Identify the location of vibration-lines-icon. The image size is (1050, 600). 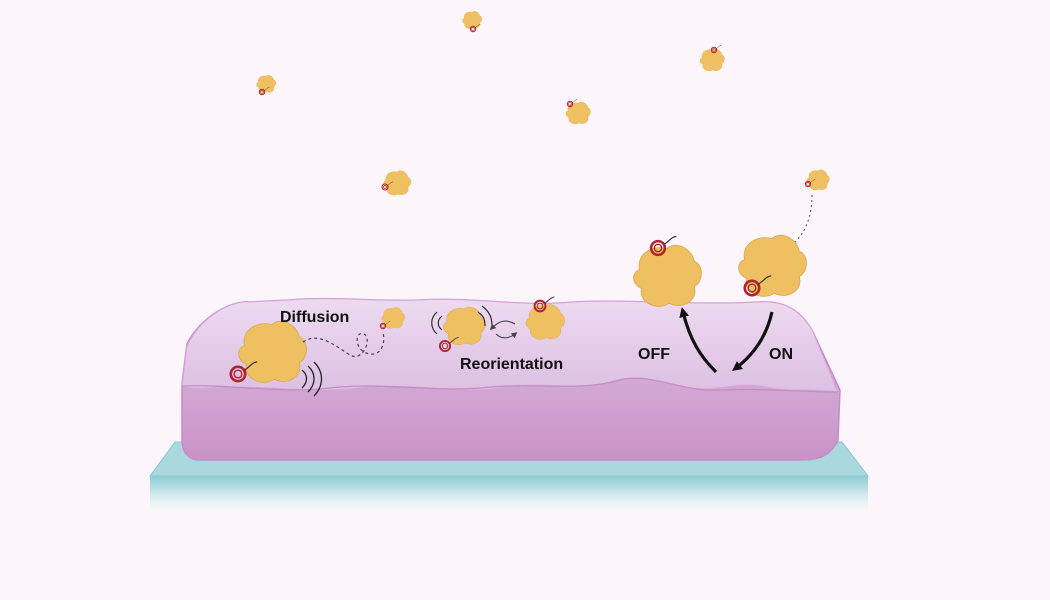
(312, 379).